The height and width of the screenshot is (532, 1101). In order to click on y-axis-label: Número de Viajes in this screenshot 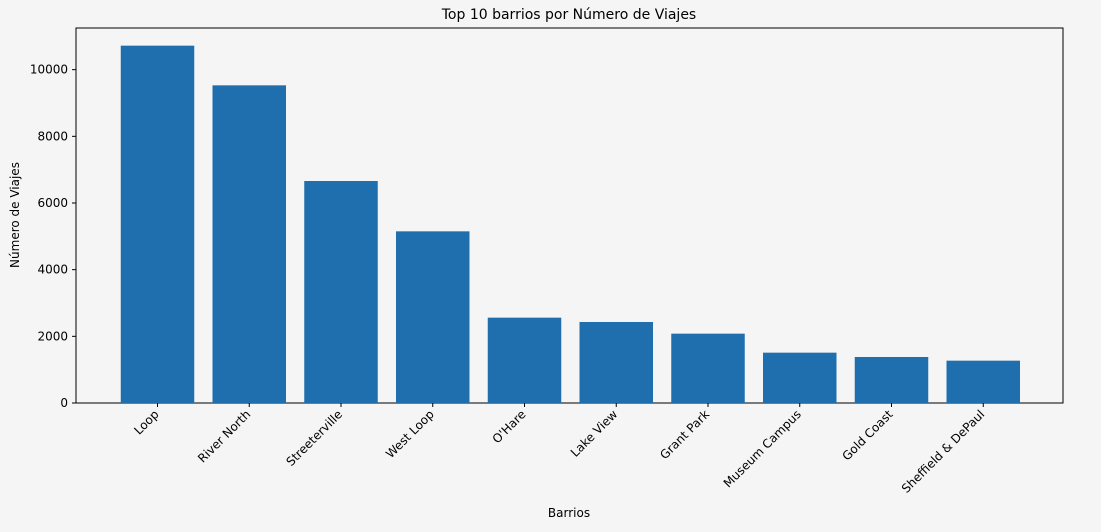, I will do `click(15, 215)`.